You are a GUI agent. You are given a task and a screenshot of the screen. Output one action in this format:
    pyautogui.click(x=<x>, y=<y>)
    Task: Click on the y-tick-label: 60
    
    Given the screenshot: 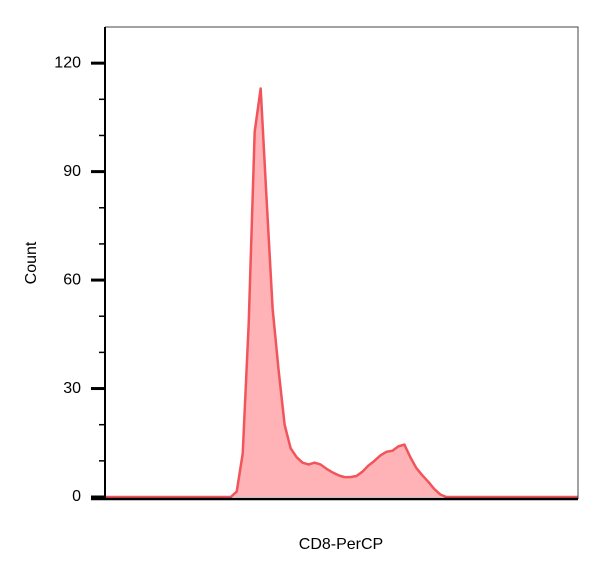 What is the action you would take?
    pyautogui.click(x=72, y=279)
    